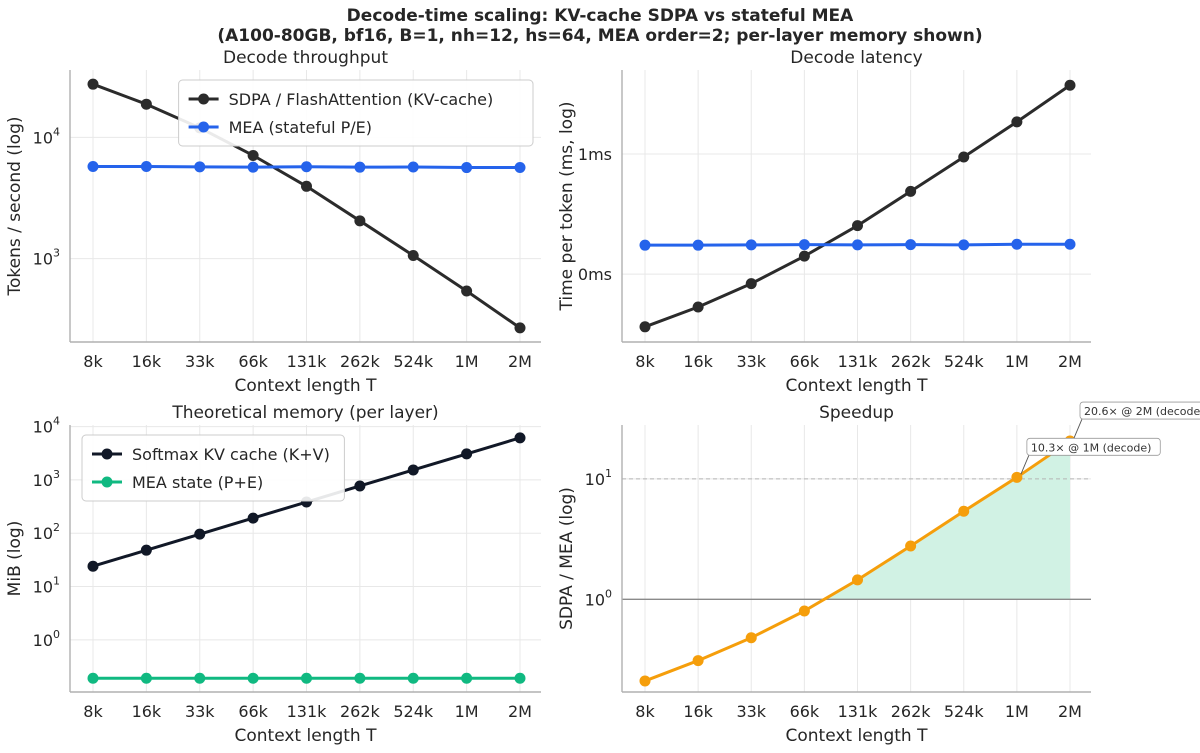  What do you see at coordinates (356, 113) in the screenshot?
I see `legend-frame` at bounding box center [356, 113].